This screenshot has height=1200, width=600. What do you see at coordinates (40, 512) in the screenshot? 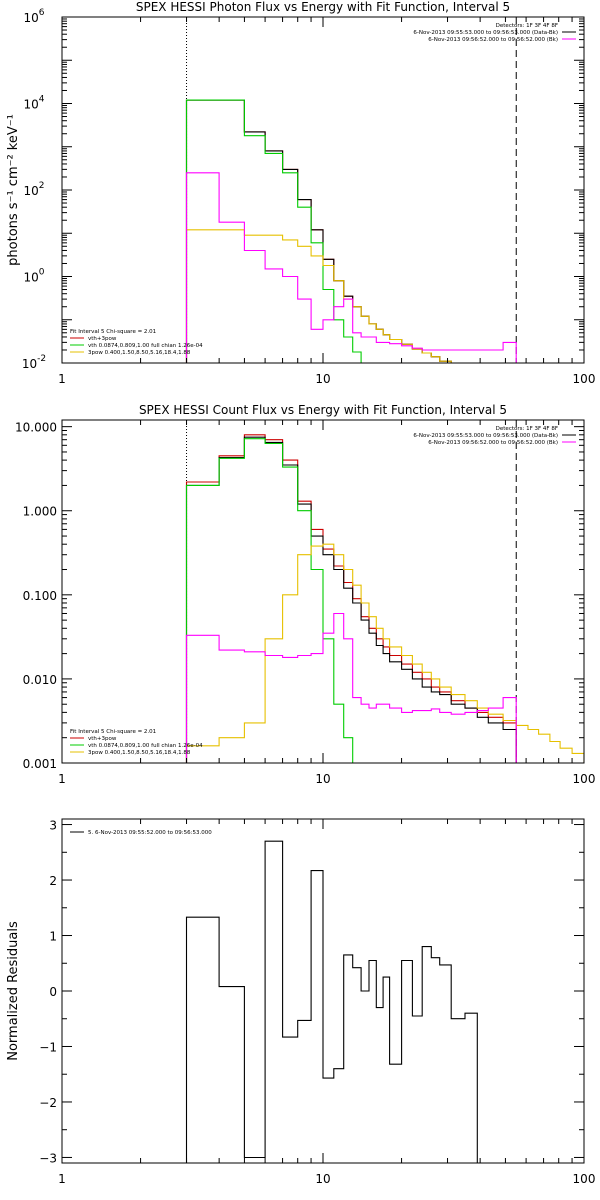
I see `y-tick-label: 1.000` at bounding box center [40, 512].